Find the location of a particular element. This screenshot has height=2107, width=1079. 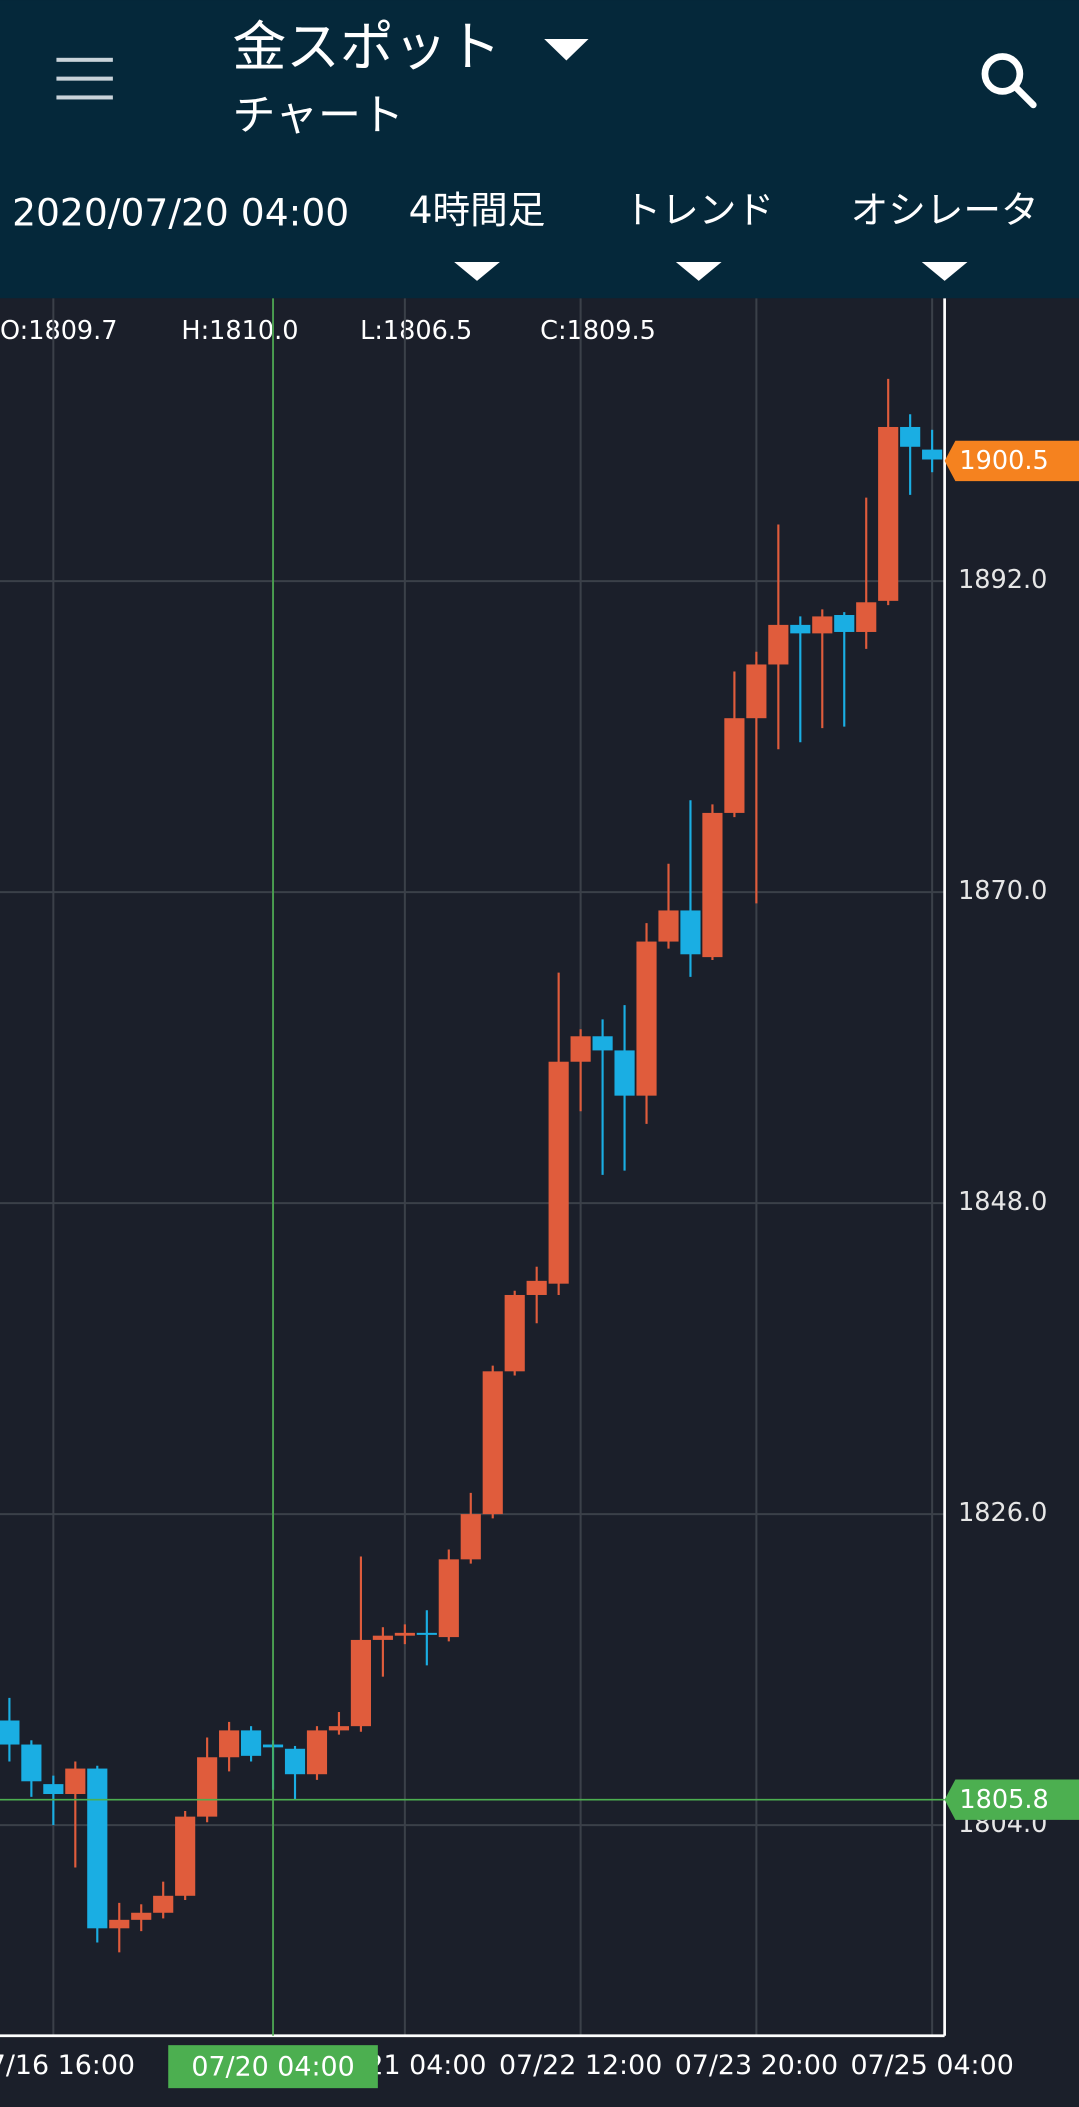

last-price-tag is located at coordinates (1011, 461).